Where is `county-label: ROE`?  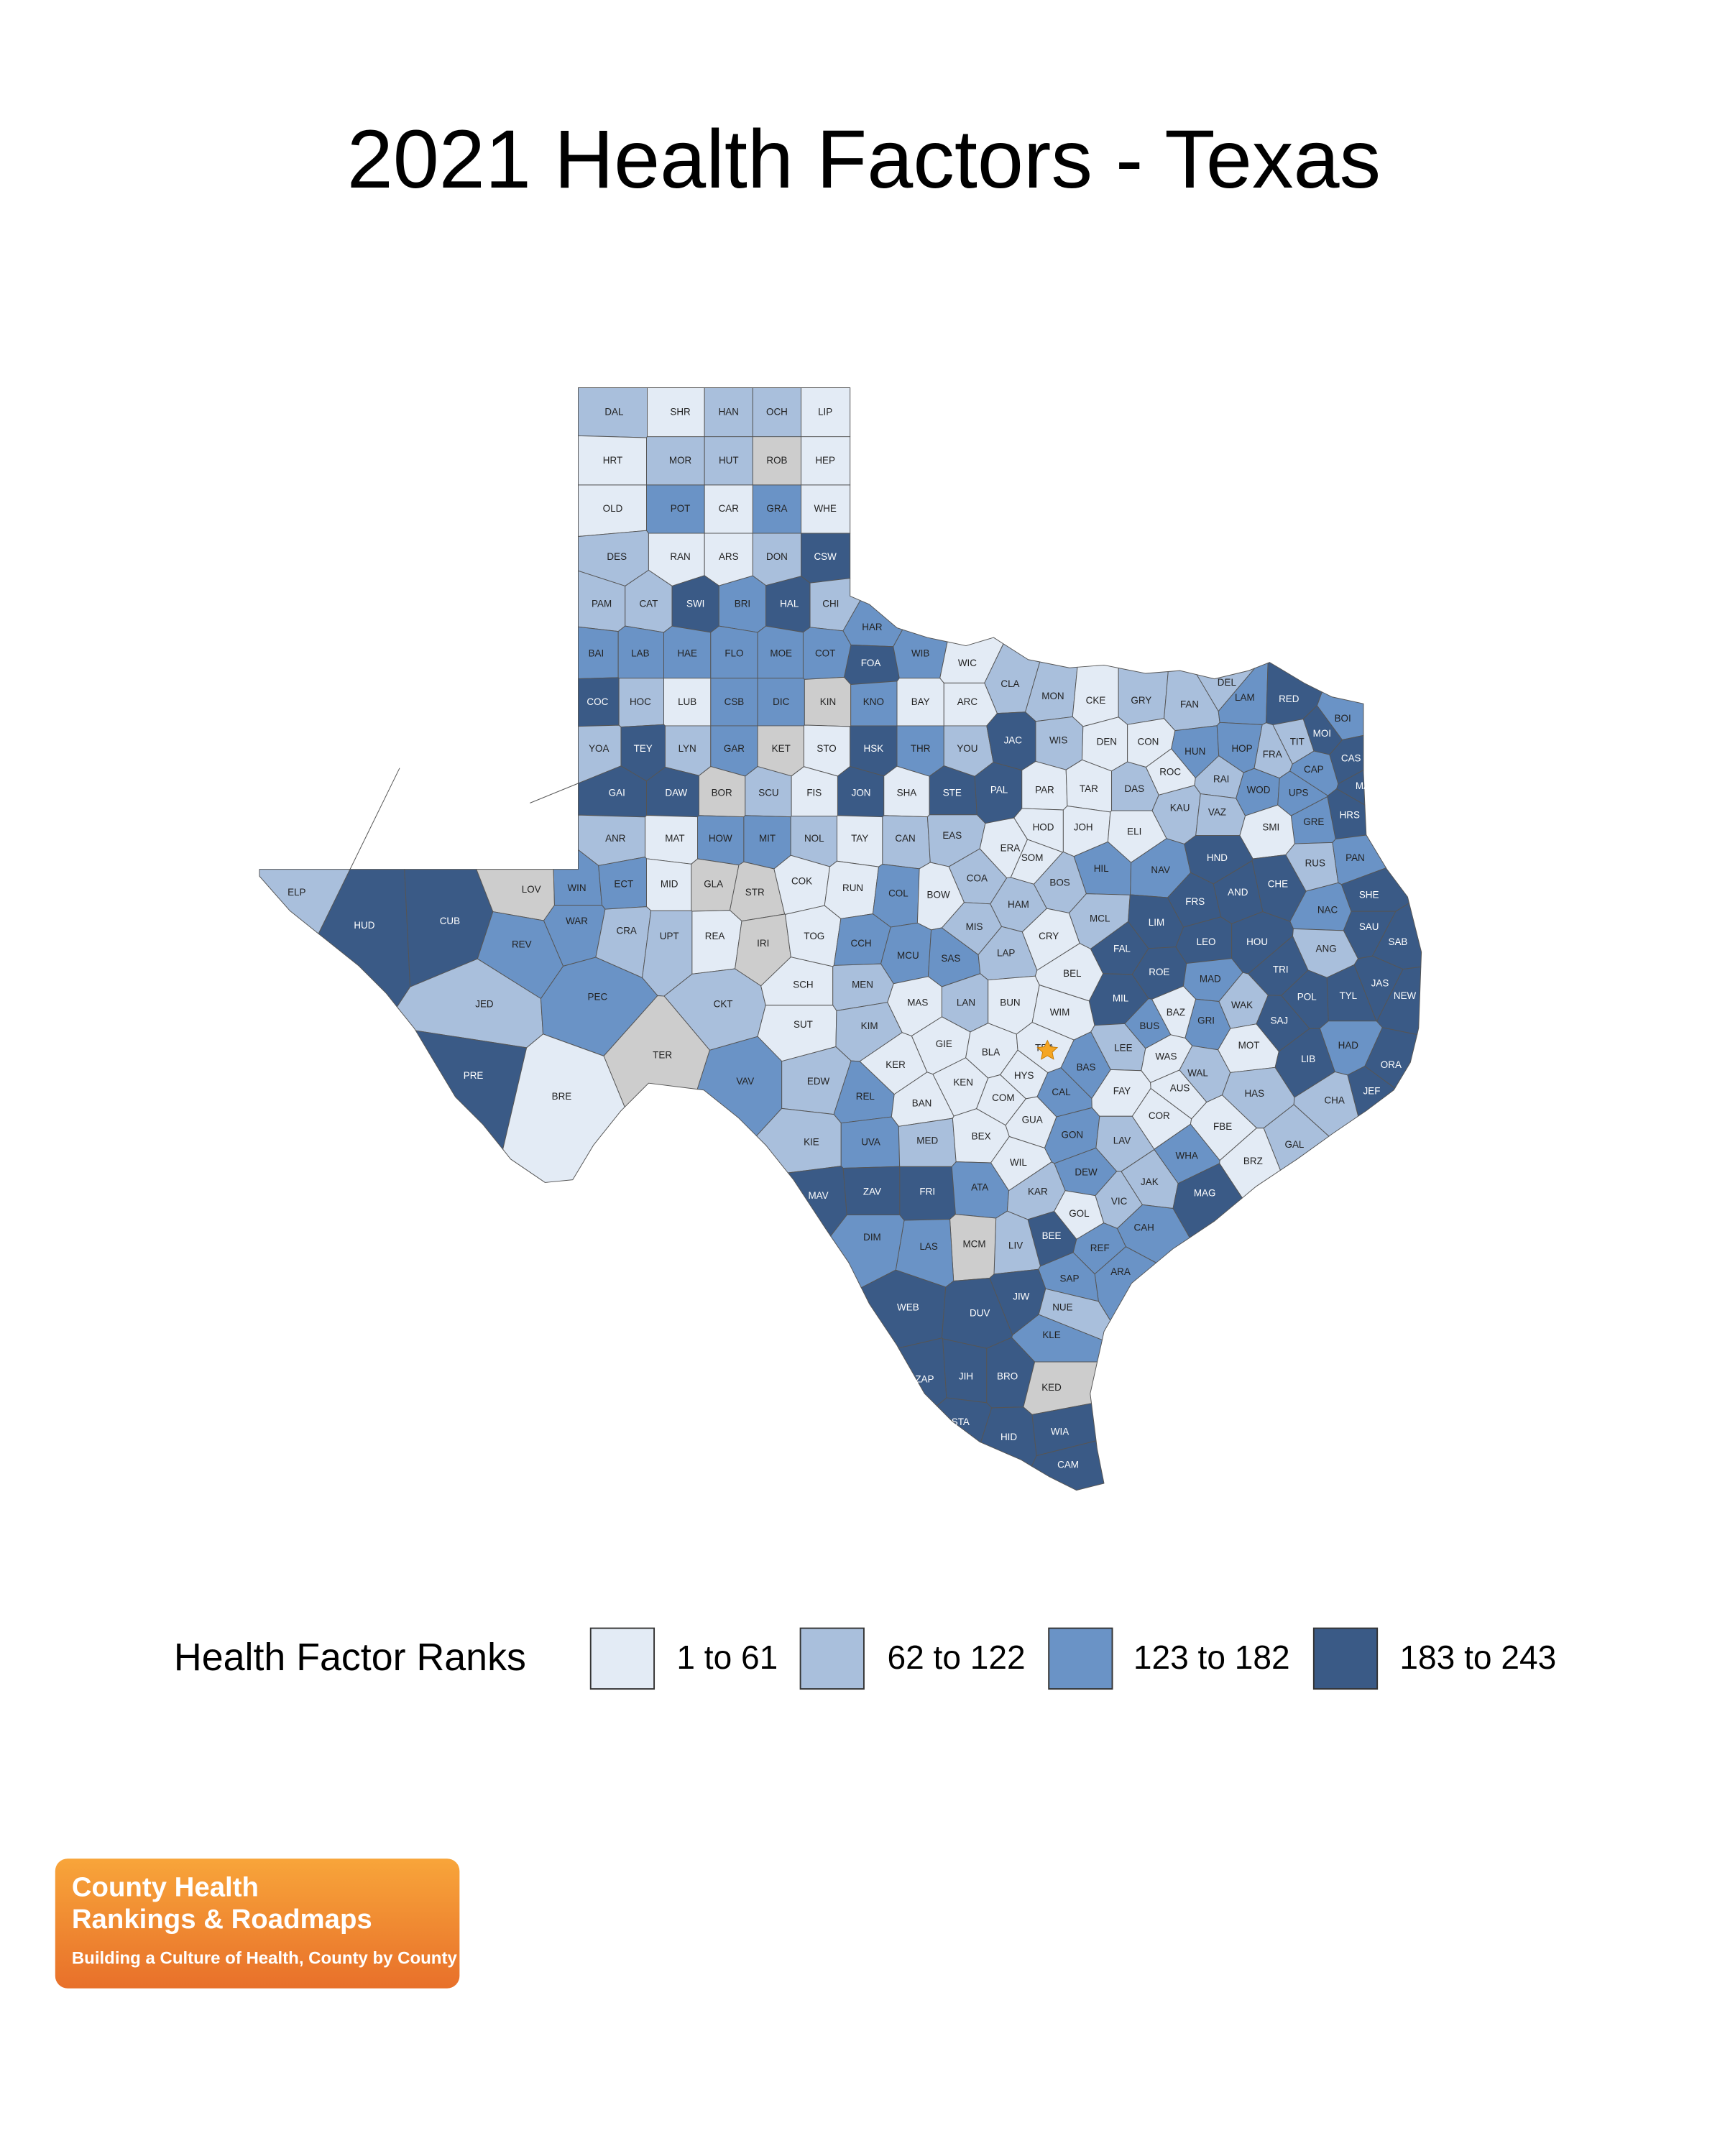 county-label: ROE is located at coordinates (1159, 972).